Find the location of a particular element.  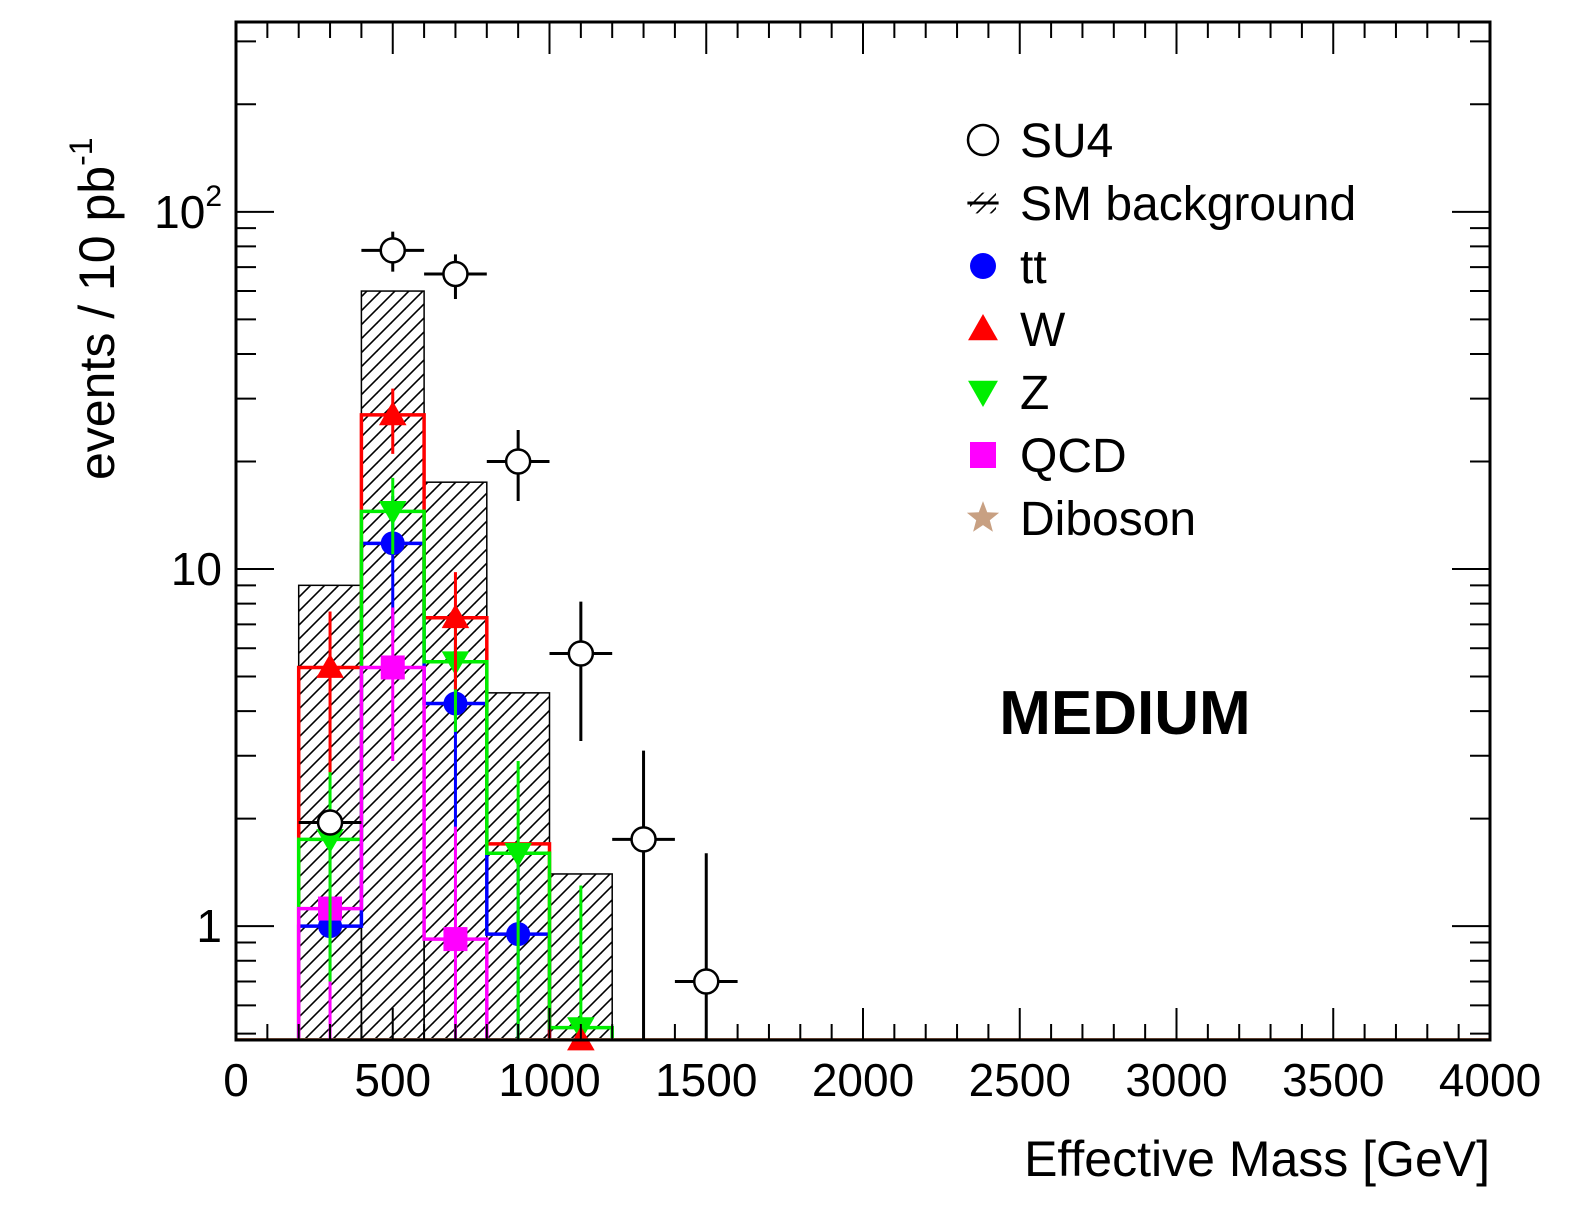

x-tick-label: 4000 is located at coordinates (1490, 1080).